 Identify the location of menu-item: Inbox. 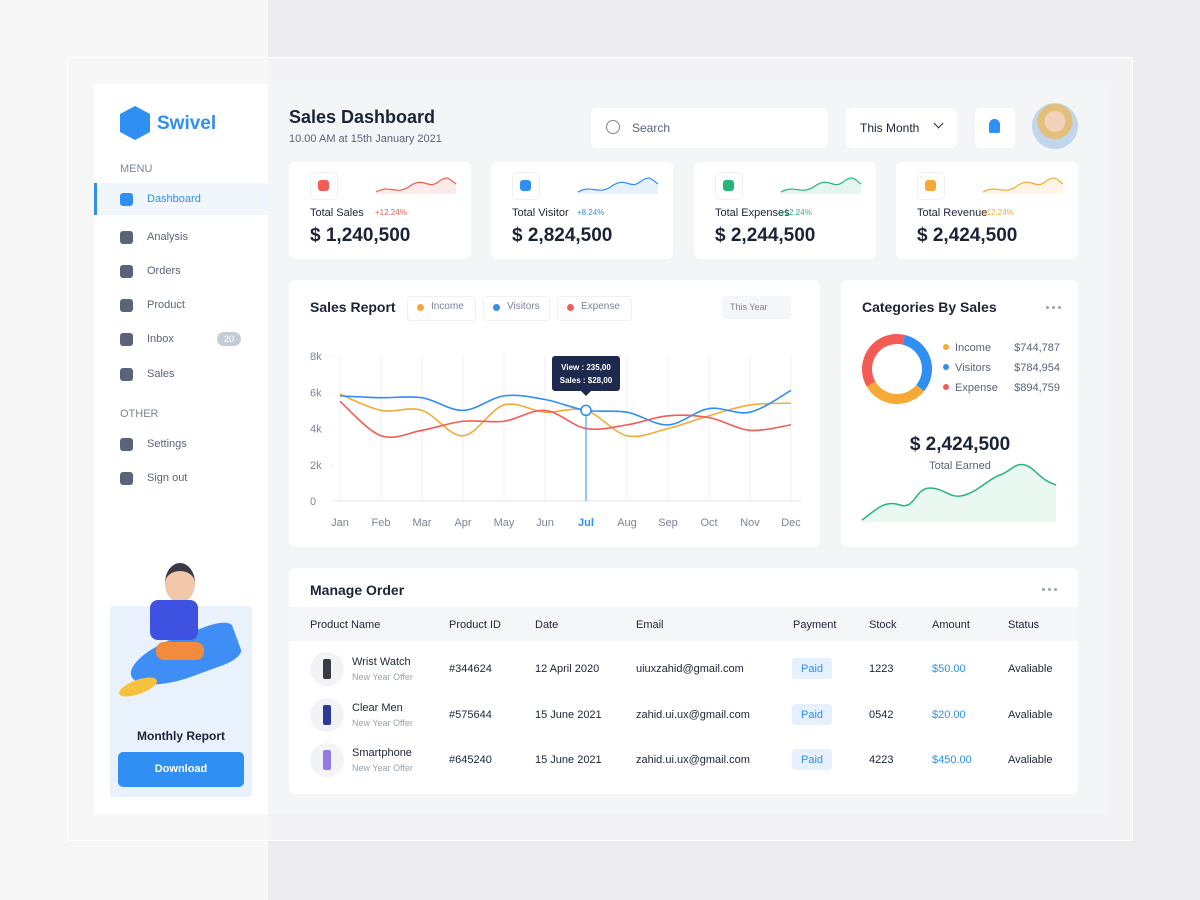
(160, 339).